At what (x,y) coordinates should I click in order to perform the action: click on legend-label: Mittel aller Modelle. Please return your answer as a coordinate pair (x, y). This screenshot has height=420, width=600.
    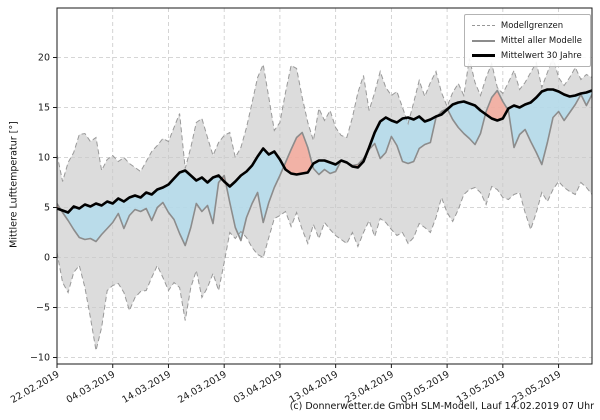
    Looking at the image, I should click on (541, 40).